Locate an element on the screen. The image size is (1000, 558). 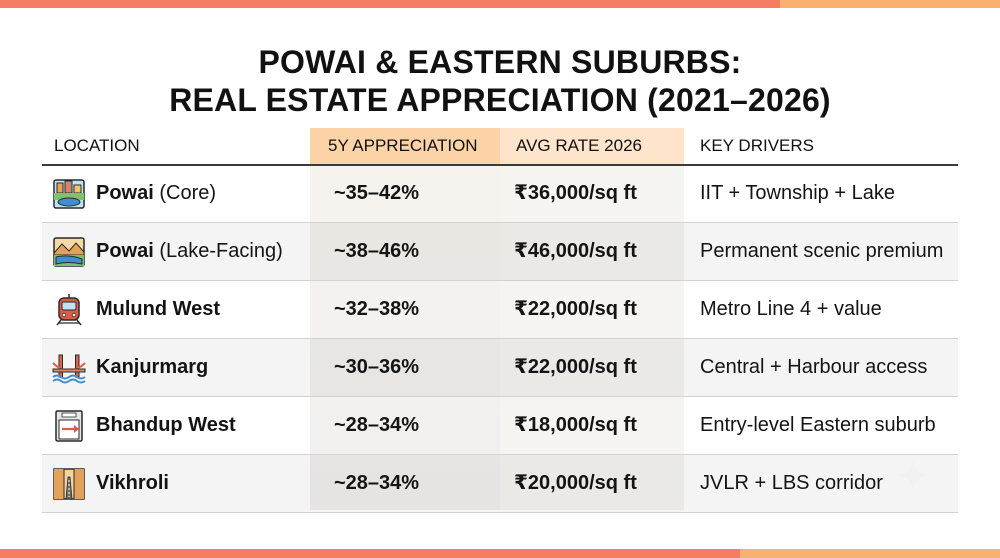
drivers-cell: Central + Harbour access is located at coordinates (814, 367).